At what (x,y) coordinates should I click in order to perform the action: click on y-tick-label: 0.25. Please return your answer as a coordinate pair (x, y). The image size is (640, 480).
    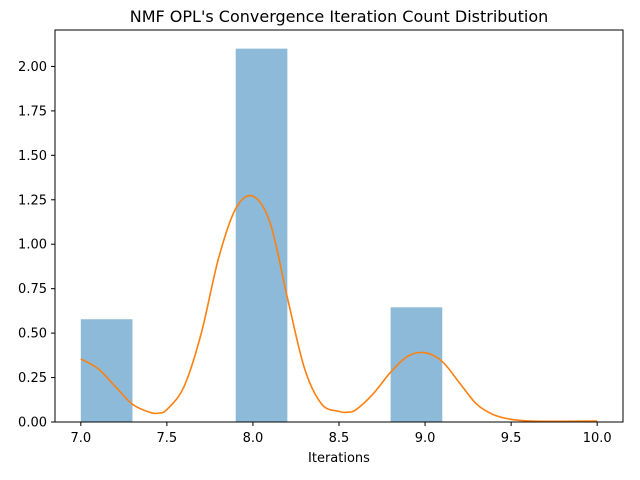
    Looking at the image, I should click on (32, 378).